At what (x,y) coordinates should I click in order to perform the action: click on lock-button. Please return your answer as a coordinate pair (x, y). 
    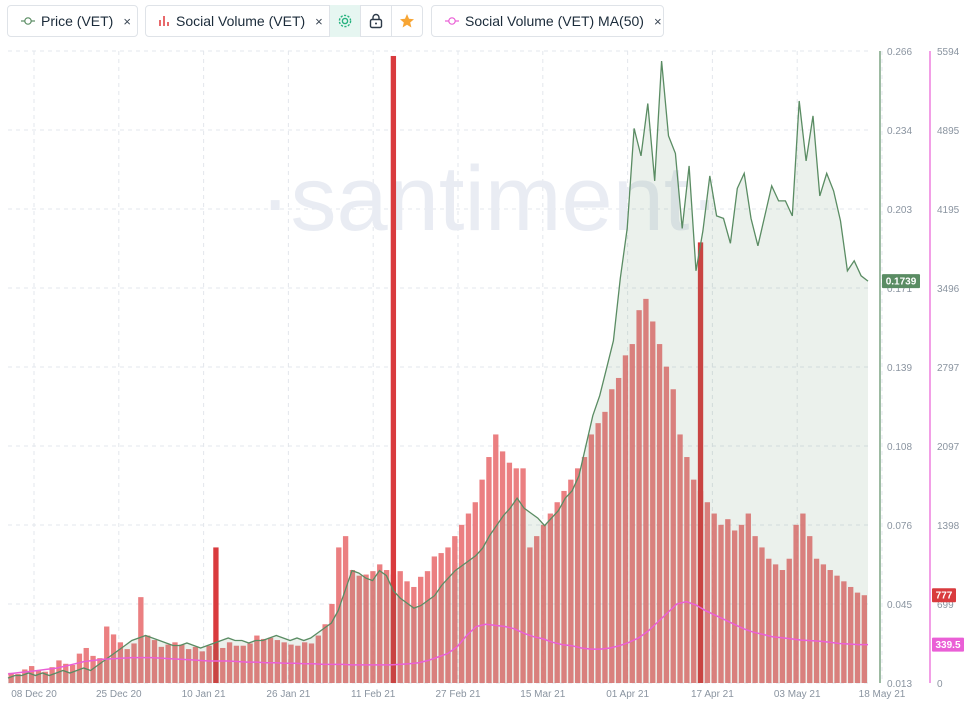
    Looking at the image, I should click on (375, 21).